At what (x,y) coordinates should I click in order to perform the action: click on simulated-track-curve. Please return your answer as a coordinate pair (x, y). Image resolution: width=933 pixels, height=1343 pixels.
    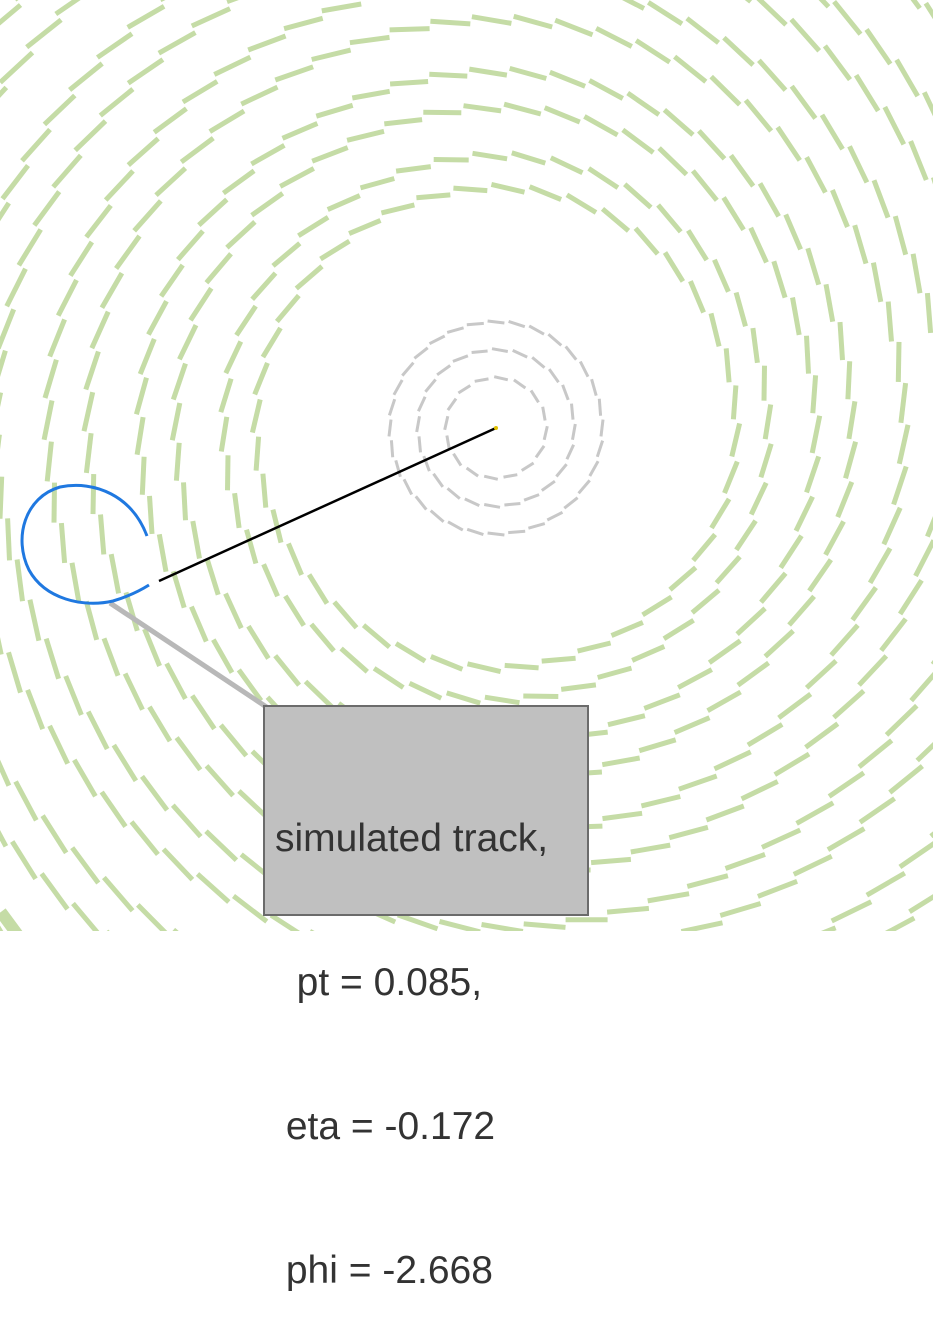
    Looking at the image, I should click on (85, 544).